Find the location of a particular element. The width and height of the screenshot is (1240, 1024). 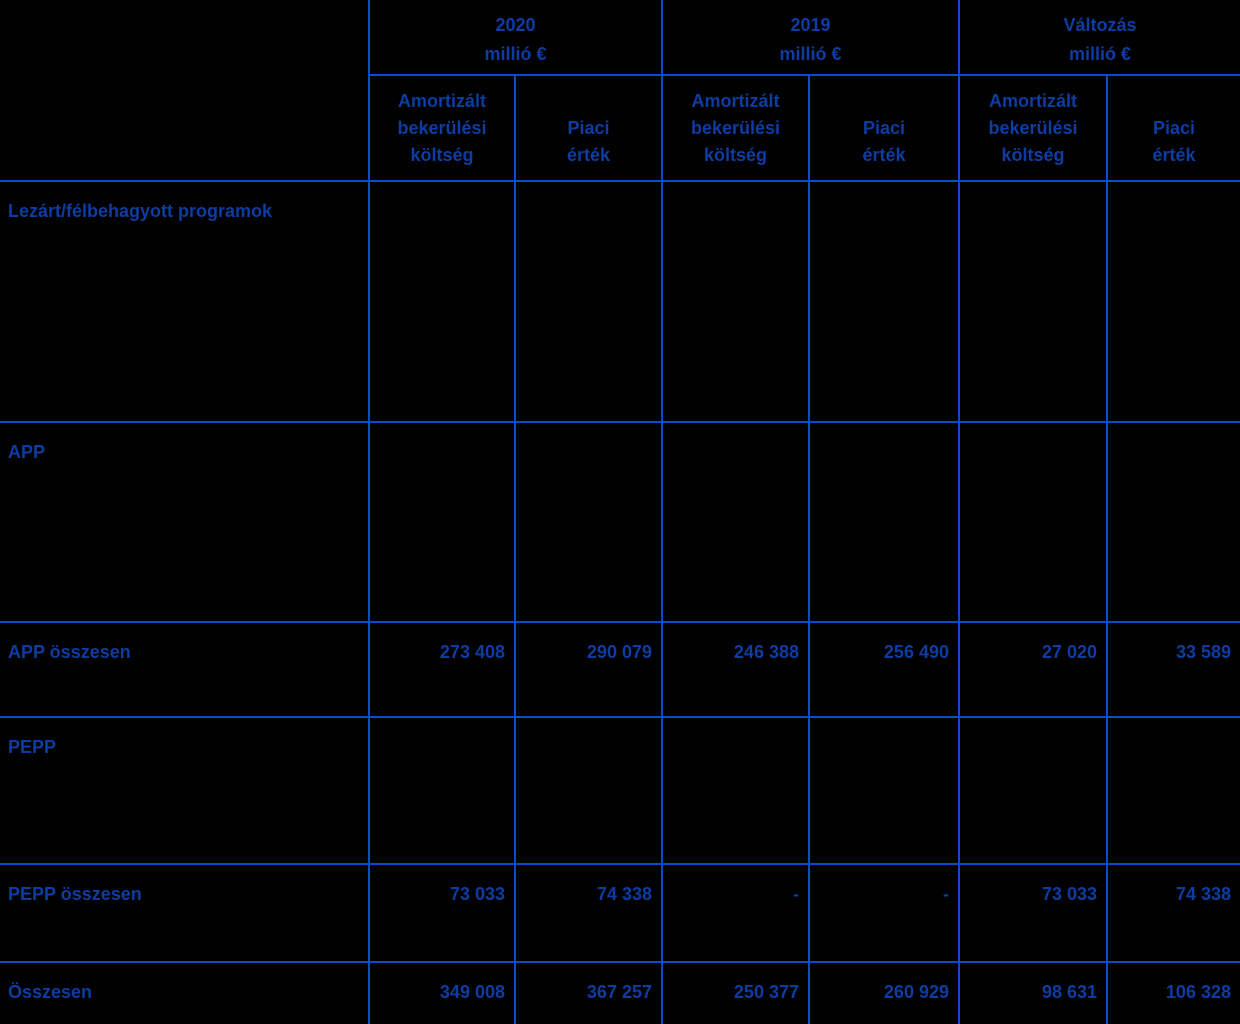

value-cell: 367 257 is located at coordinates (589, 993).